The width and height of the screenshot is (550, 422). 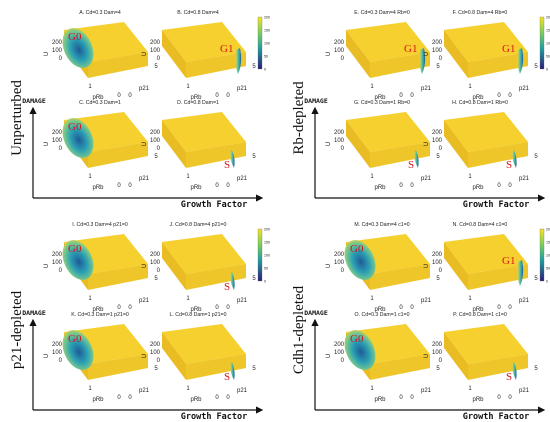 I want to click on growth-axis-label: Growth Factor, so click(x=214, y=205).